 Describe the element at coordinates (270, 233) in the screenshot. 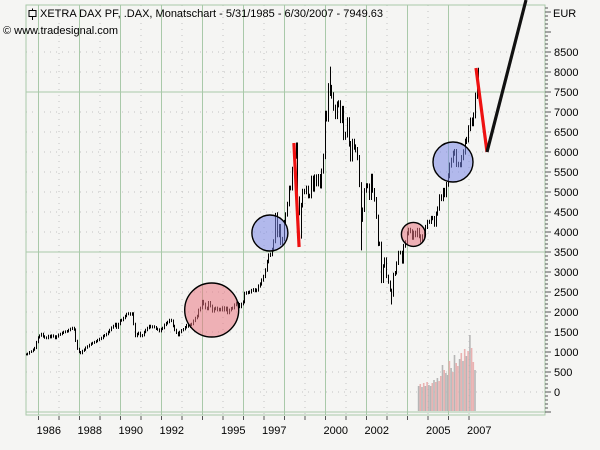

I see `consolidation-circle-1997` at that location.